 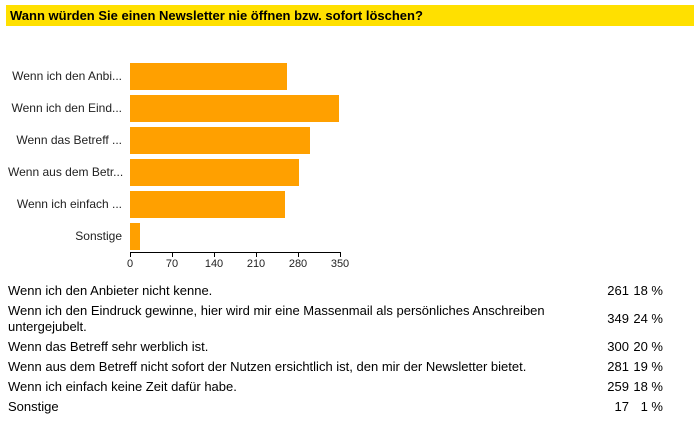 I want to click on axis-tick-label: 280, so click(x=298, y=264).